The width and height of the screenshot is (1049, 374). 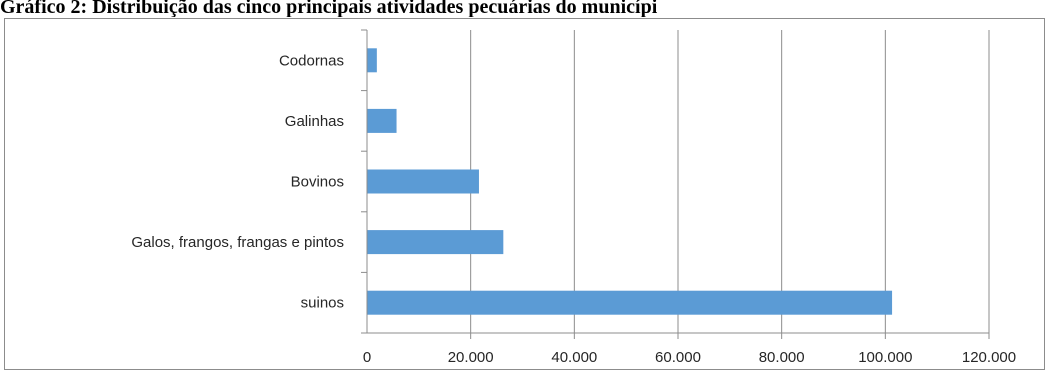 I want to click on x-tick-label-3: 60.000, so click(x=678, y=357).